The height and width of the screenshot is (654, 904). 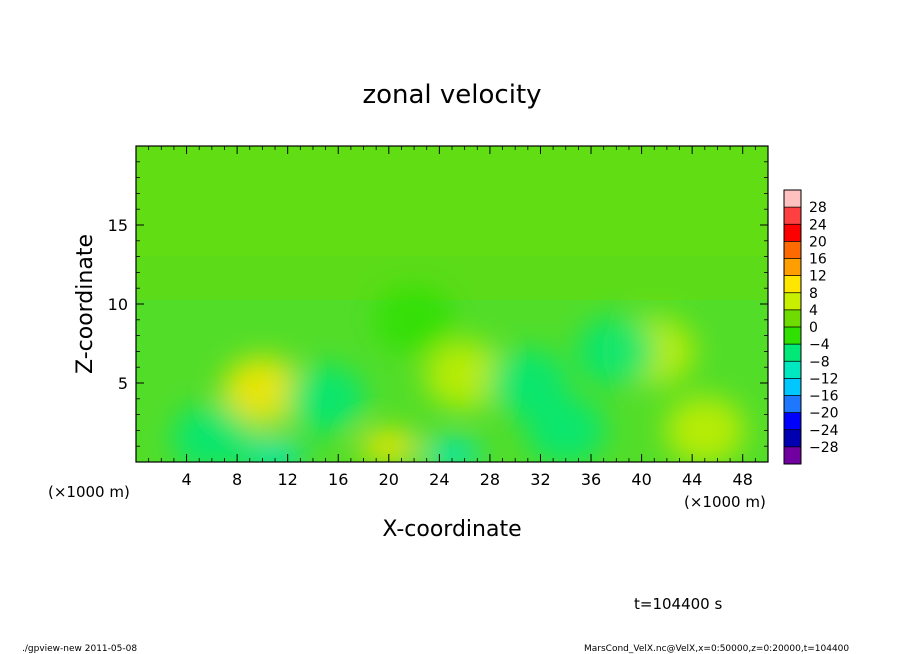 I want to click on colorbar-label: 24, so click(x=818, y=225).